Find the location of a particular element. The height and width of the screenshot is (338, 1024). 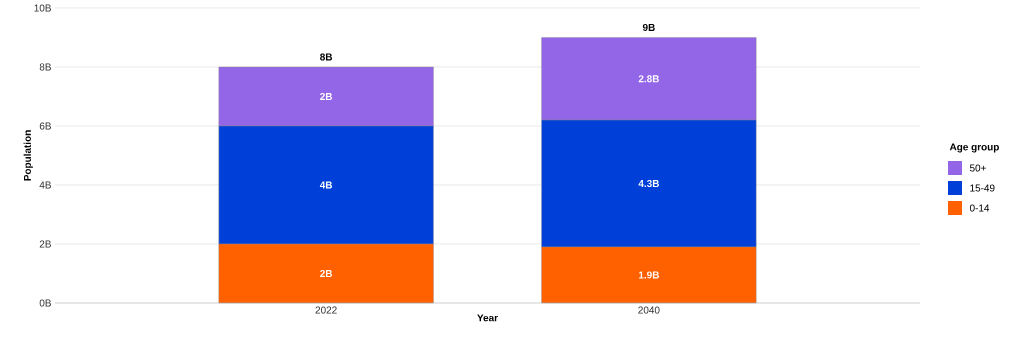

legend-label: 50+ is located at coordinates (977, 168).